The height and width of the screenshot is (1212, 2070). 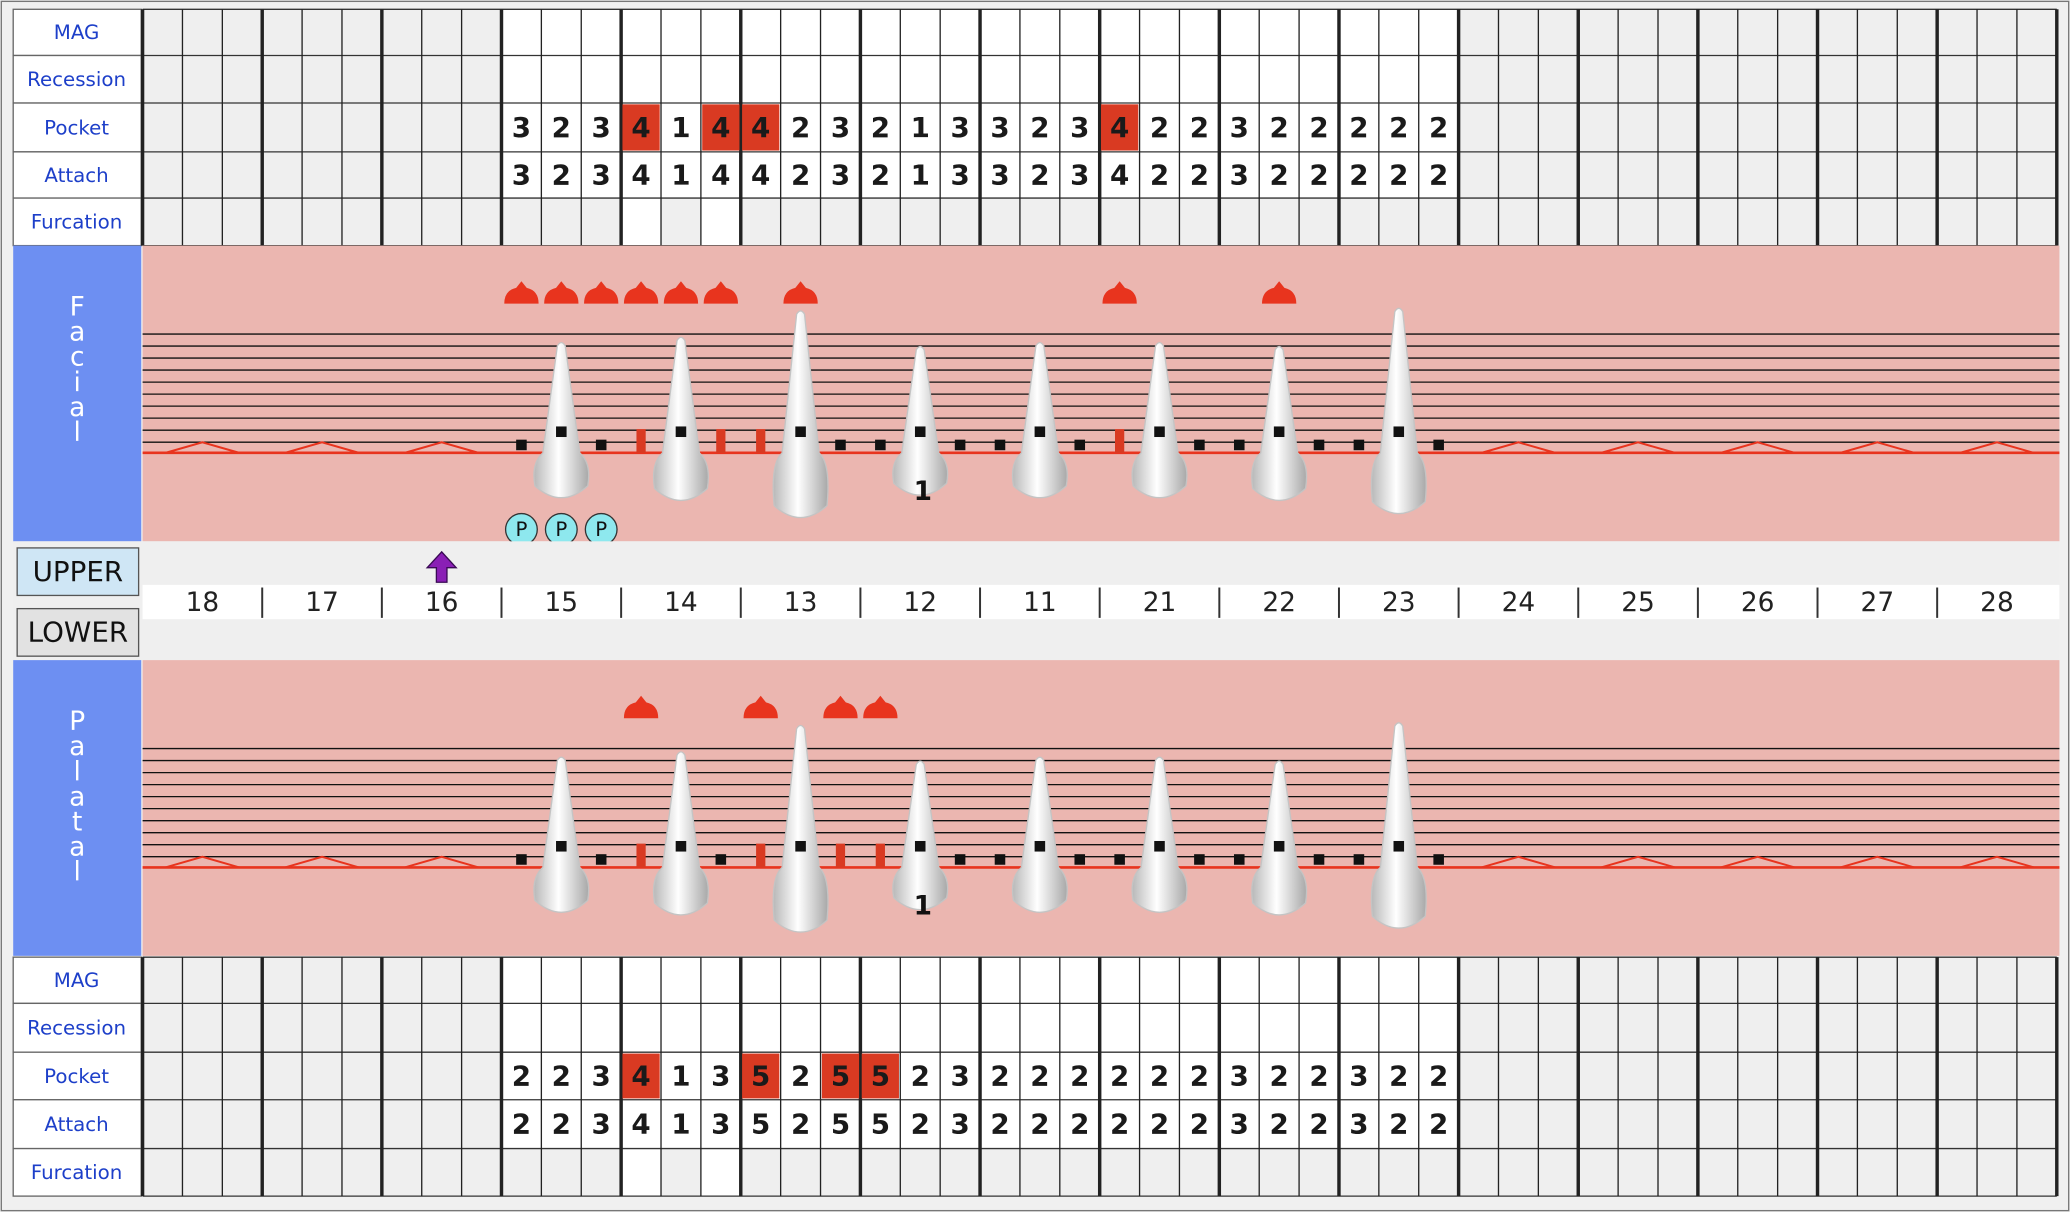 I want to click on pocket-value: 4, so click(x=760, y=127).